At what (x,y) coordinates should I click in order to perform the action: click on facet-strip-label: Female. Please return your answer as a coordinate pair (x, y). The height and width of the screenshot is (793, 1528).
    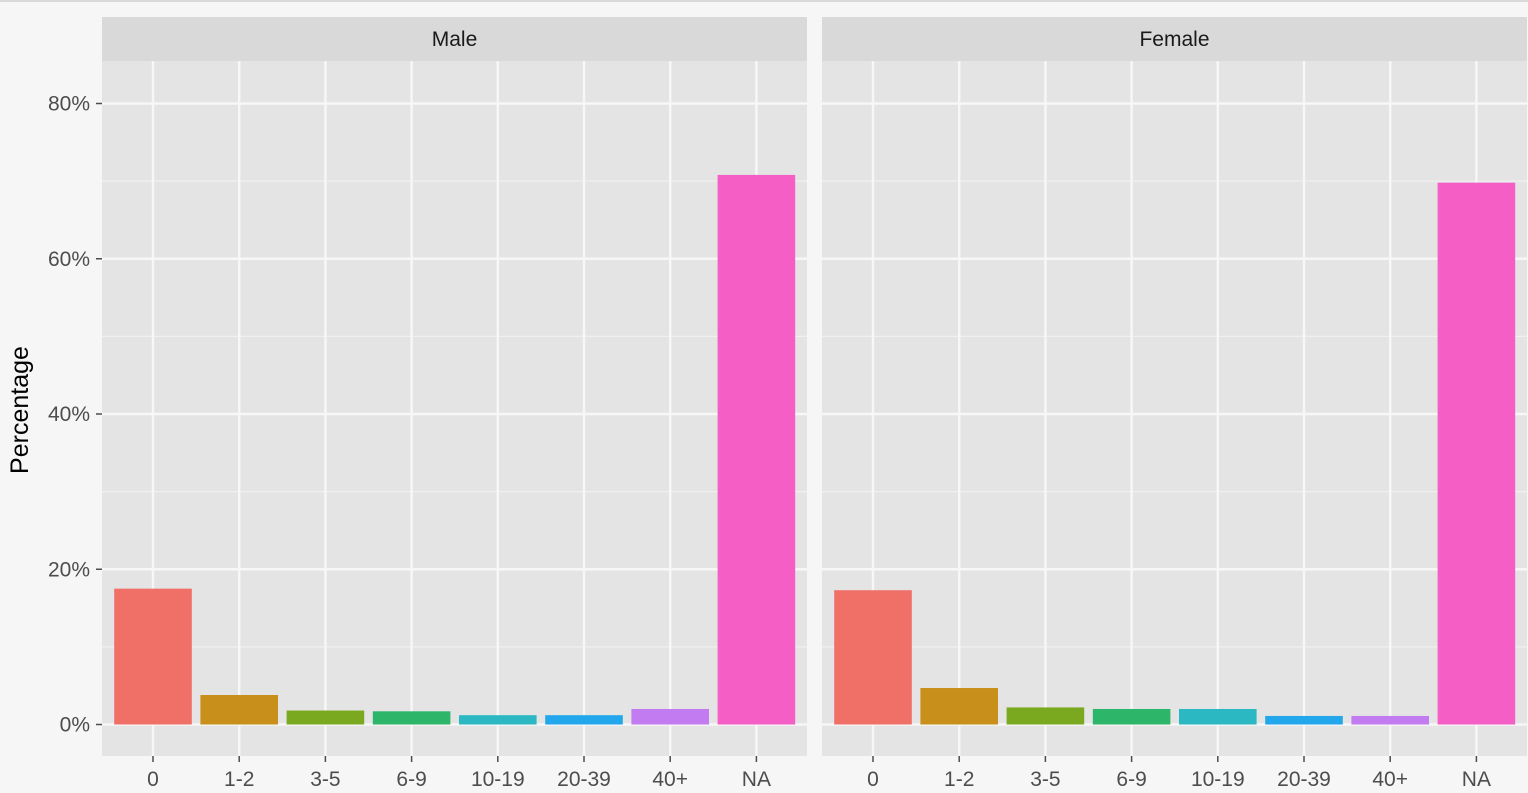
    Looking at the image, I should click on (1174, 39).